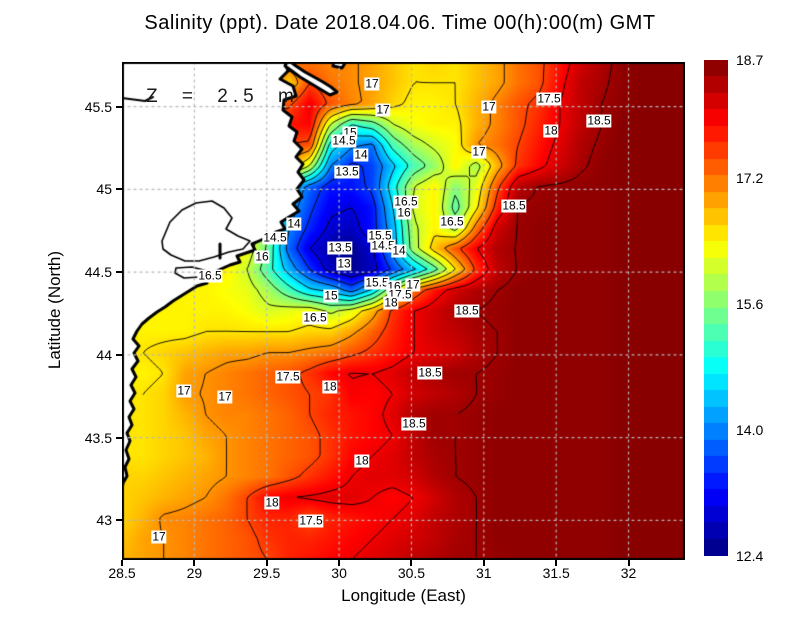 The width and height of the screenshot is (800, 618). What do you see at coordinates (344, 263) in the screenshot?
I see `contour-label: 13` at bounding box center [344, 263].